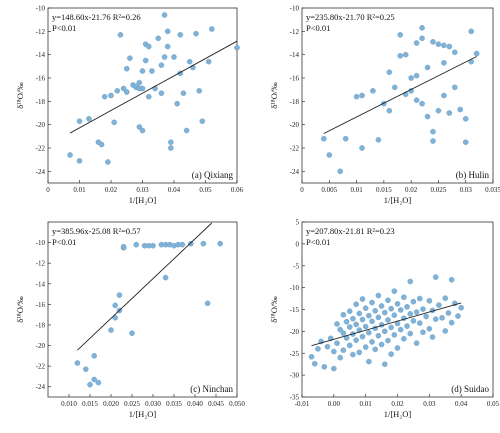  Describe the element at coordinates (298, 244) in the screenshot. I see `y-tick-label: 0` at that location.